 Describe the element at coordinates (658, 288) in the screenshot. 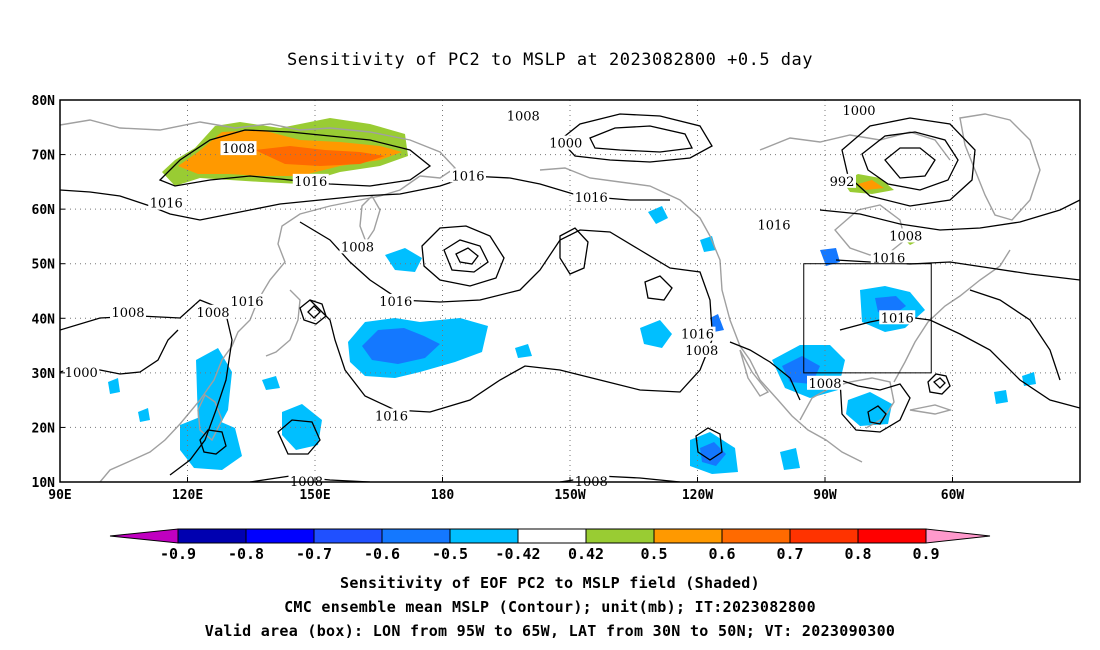

I see `contour-high-center-pacific` at that location.